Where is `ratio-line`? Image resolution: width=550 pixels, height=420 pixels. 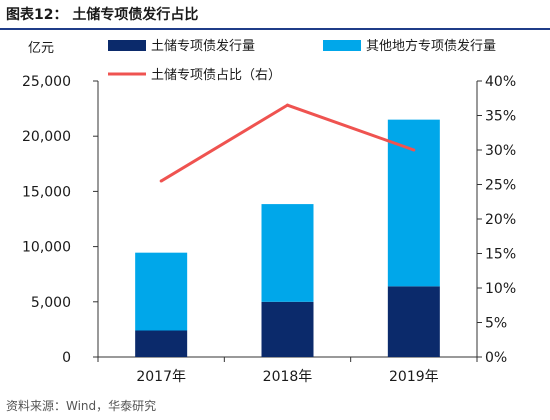 ratio-line is located at coordinates (287, 143).